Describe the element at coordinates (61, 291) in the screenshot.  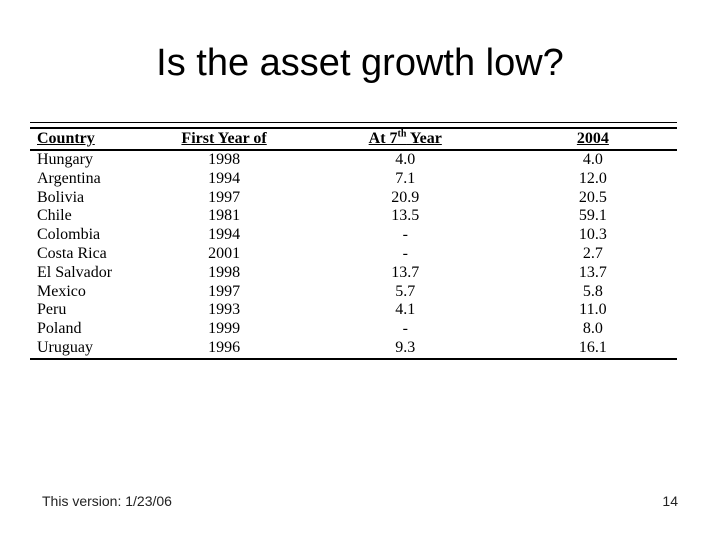
I see `country-cell: Mexico` at that location.